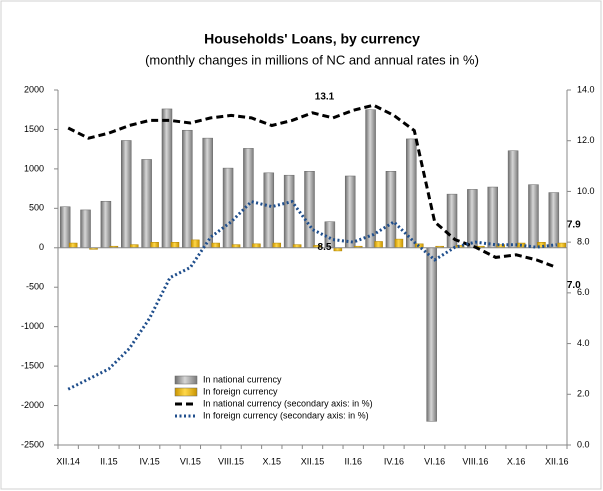  Describe the element at coordinates (353, 461) in the screenshot. I see `x-tick-label: II.16` at that location.